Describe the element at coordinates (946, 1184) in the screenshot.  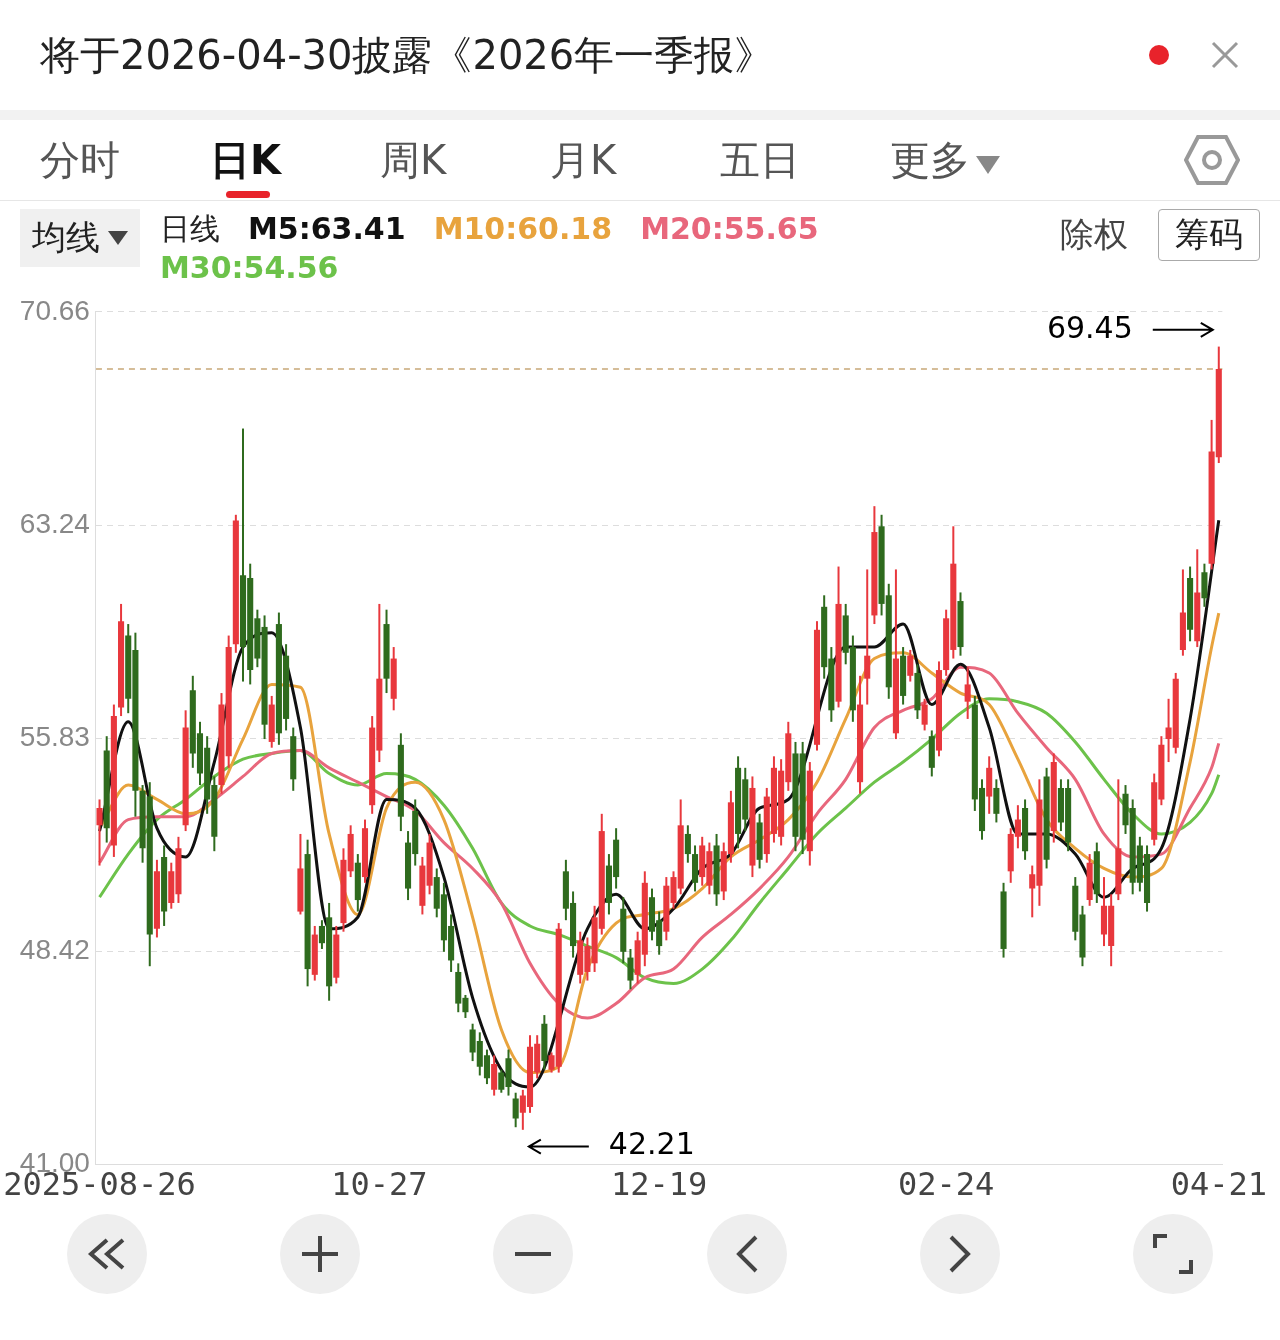
I see `x-tick-label: 02-24` at that location.